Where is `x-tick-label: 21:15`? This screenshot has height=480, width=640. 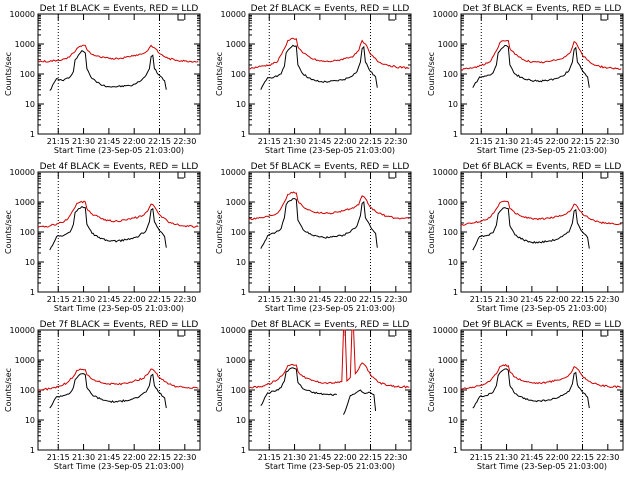 x-tick-label: 21:15 is located at coordinates (269, 141).